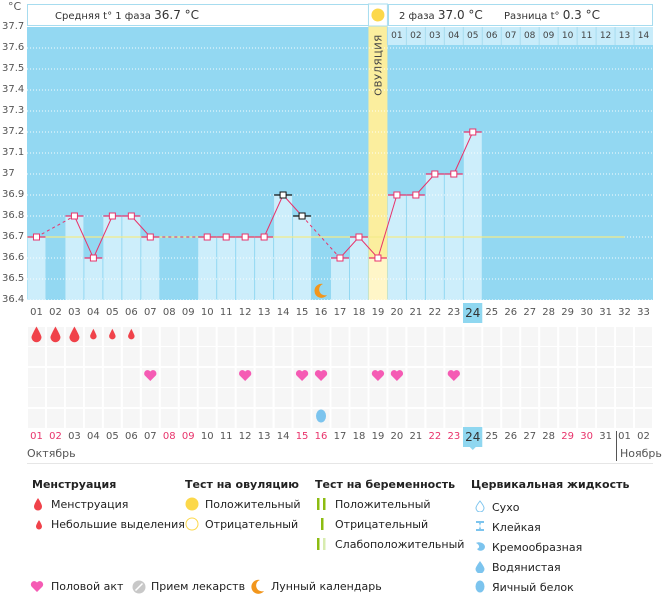 The height and width of the screenshot is (595, 663). I want to click on calendar-date-label: 31, so click(605, 436).